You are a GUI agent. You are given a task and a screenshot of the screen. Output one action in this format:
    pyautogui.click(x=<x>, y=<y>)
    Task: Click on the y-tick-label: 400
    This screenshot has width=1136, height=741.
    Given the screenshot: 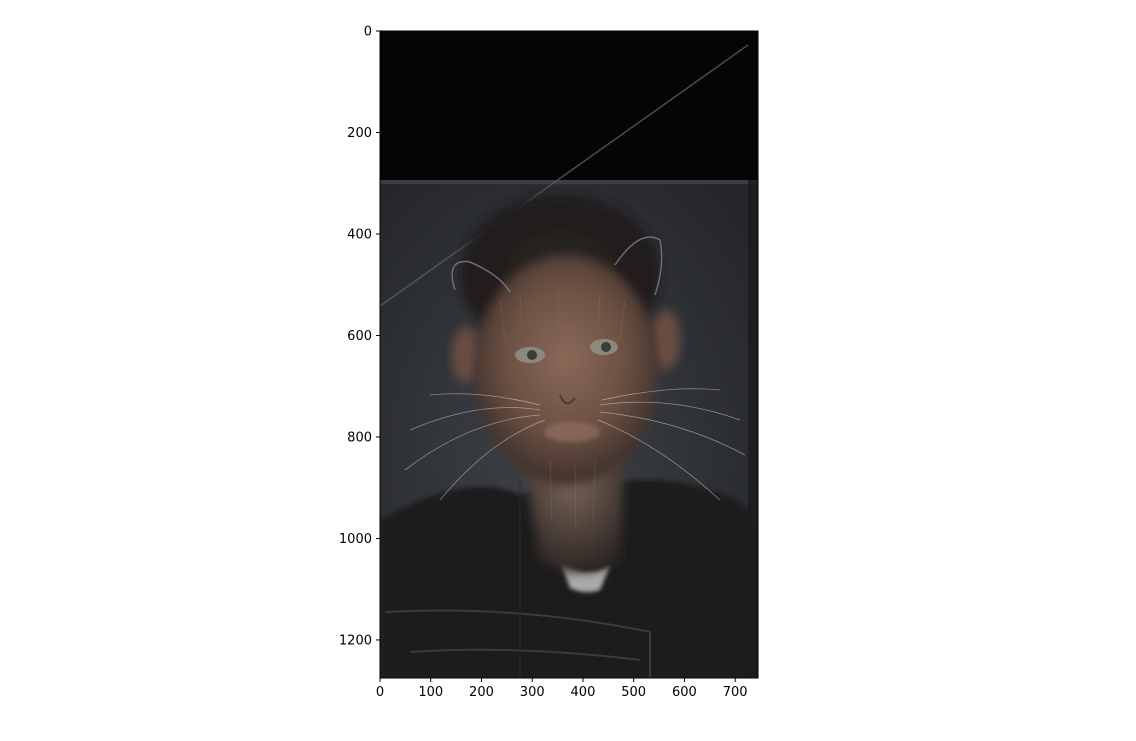 What is the action you would take?
    pyautogui.click(x=359, y=234)
    